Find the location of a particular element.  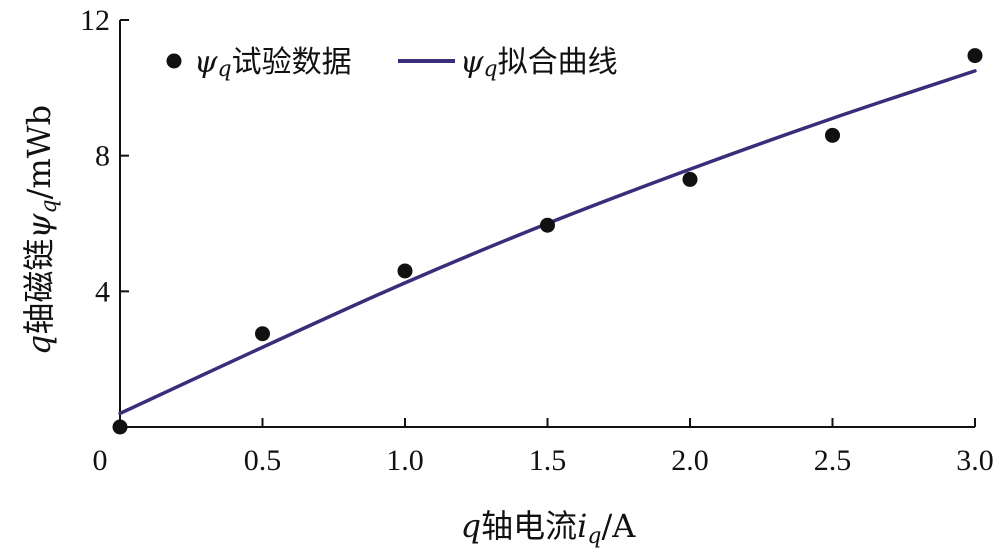

x-tick-label: 2.0 is located at coordinates (690, 460).